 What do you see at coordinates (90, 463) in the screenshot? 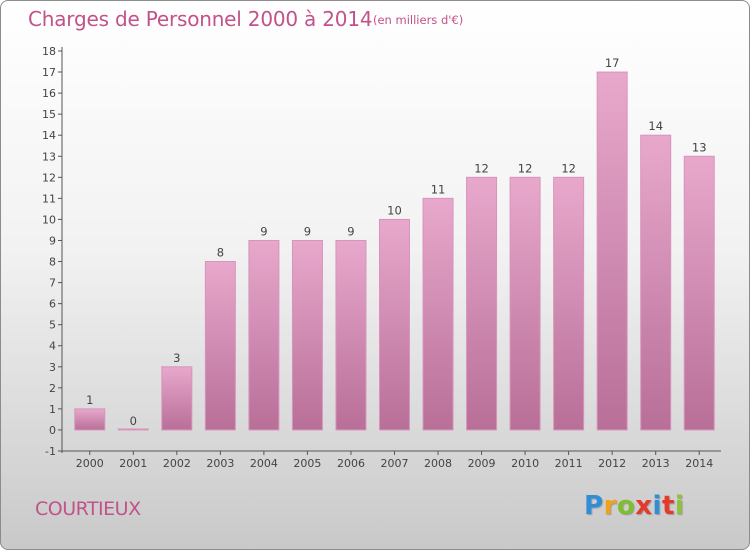
I see `x-tick-label: 2000` at bounding box center [90, 463].